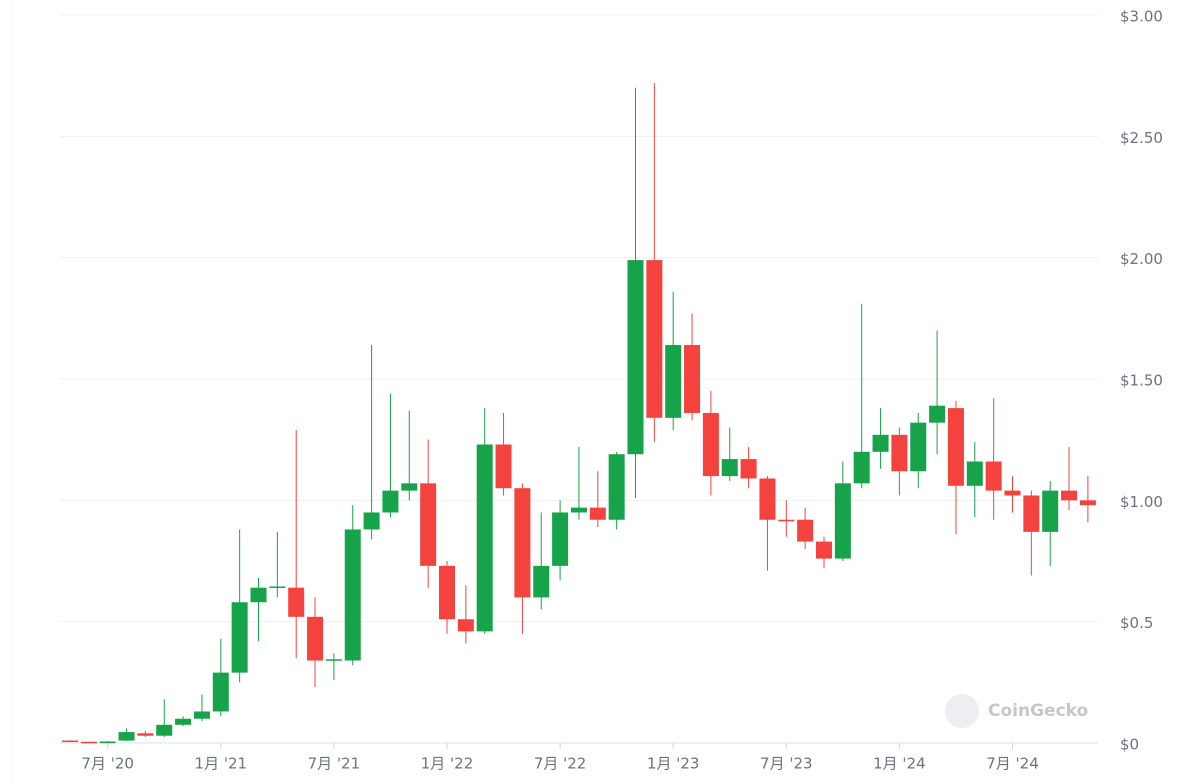 The height and width of the screenshot is (784, 1200). I want to click on watermark-logo, so click(962, 711).